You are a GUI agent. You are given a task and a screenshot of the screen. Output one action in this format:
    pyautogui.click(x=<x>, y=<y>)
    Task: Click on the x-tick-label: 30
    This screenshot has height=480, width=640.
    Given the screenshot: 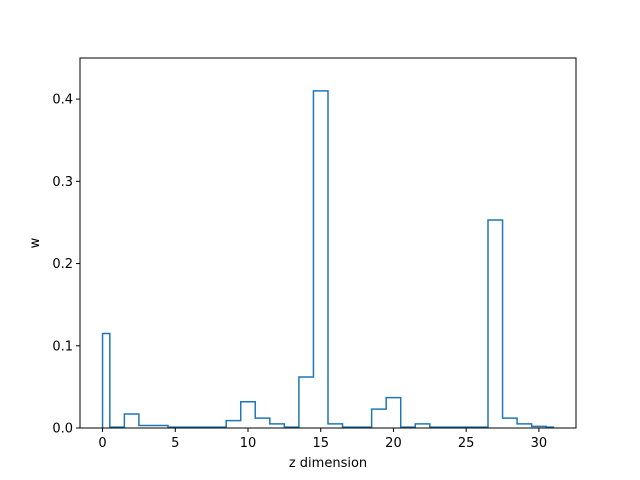 What is the action you would take?
    pyautogui.click(x=539, y=443)
    